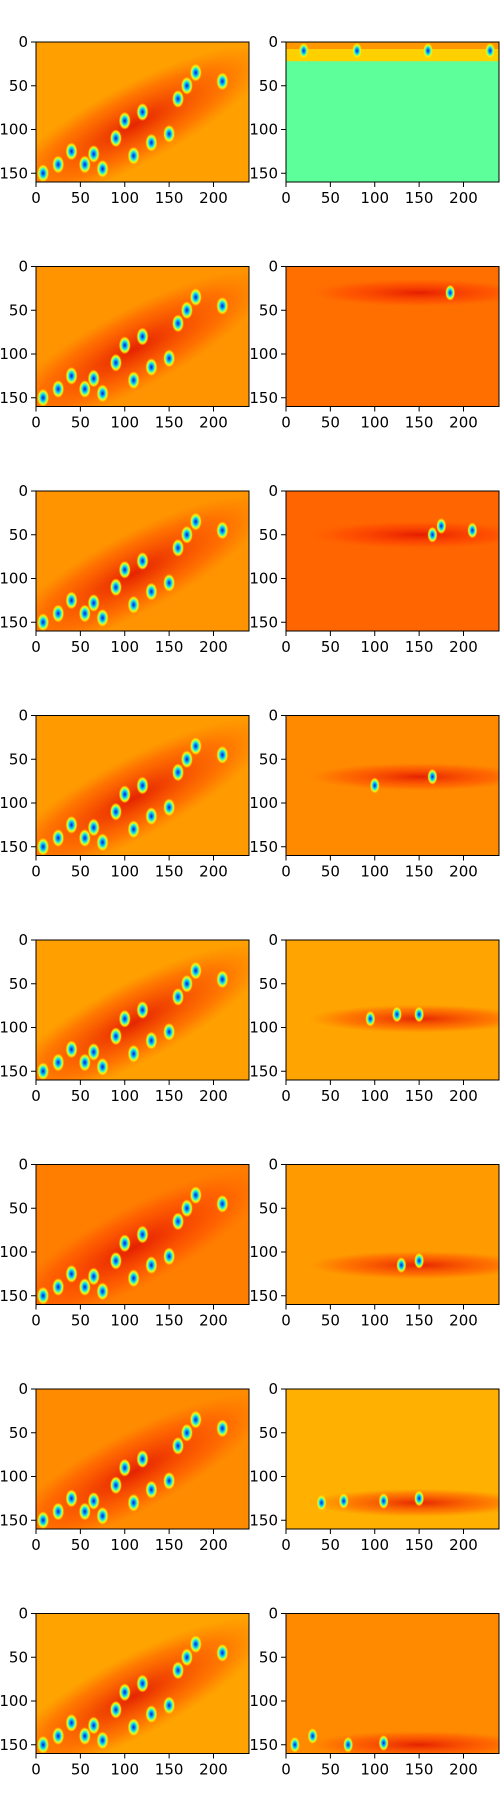 Image resolution: width=500 pixels, height=1800 pixels. I want to click on heatmap-panel-r6-c1: 0 50 100 150 200 0 50 100 150, so click(125, 1243).